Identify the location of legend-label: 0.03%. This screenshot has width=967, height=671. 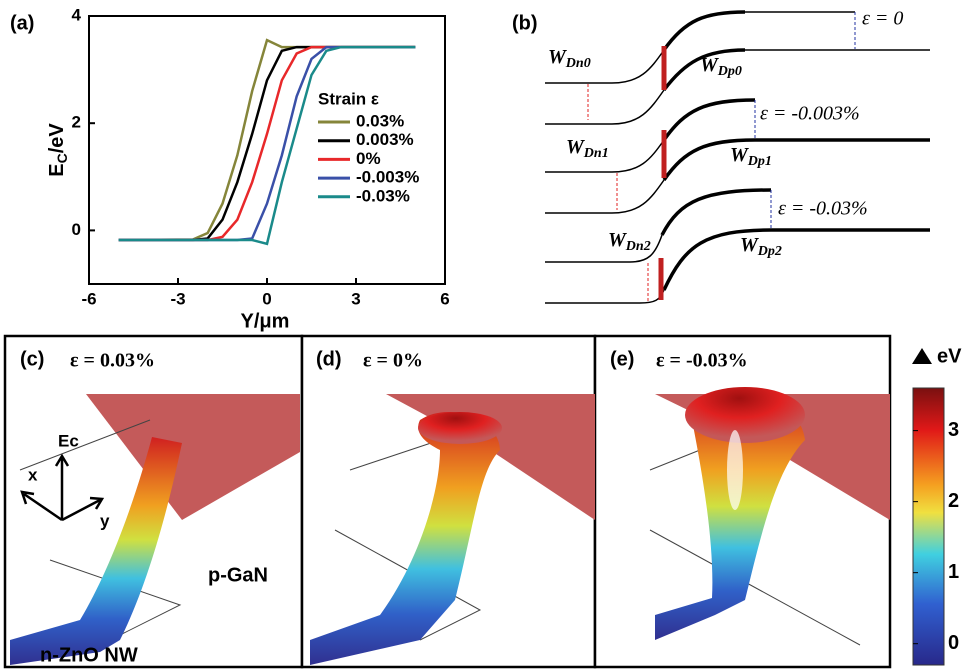
(380, 120).